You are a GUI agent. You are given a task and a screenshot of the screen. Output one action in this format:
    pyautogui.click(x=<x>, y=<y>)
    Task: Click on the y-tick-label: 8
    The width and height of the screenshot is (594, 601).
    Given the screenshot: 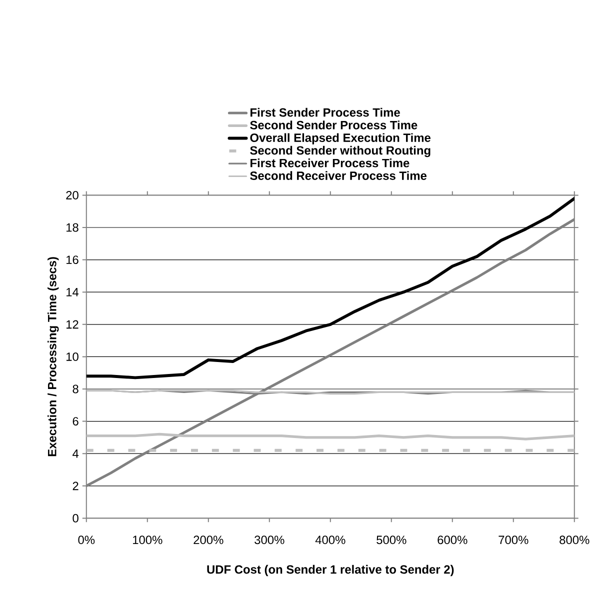 What is the action you would take?
    pyautogui.click(x=75, y=389)
    